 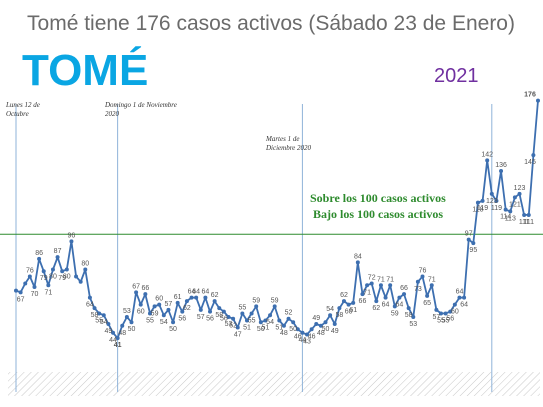 I want to click on data-label: 113, so click(x=510, y=218).